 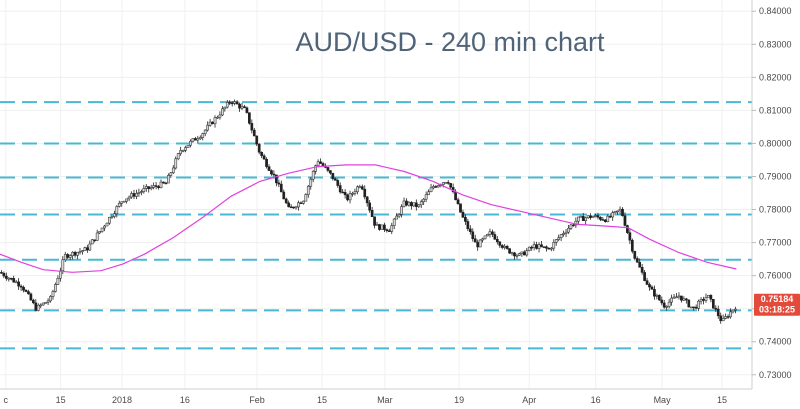 I want to click on y-tick-label: 0.80000, so click(x=775, y=143).